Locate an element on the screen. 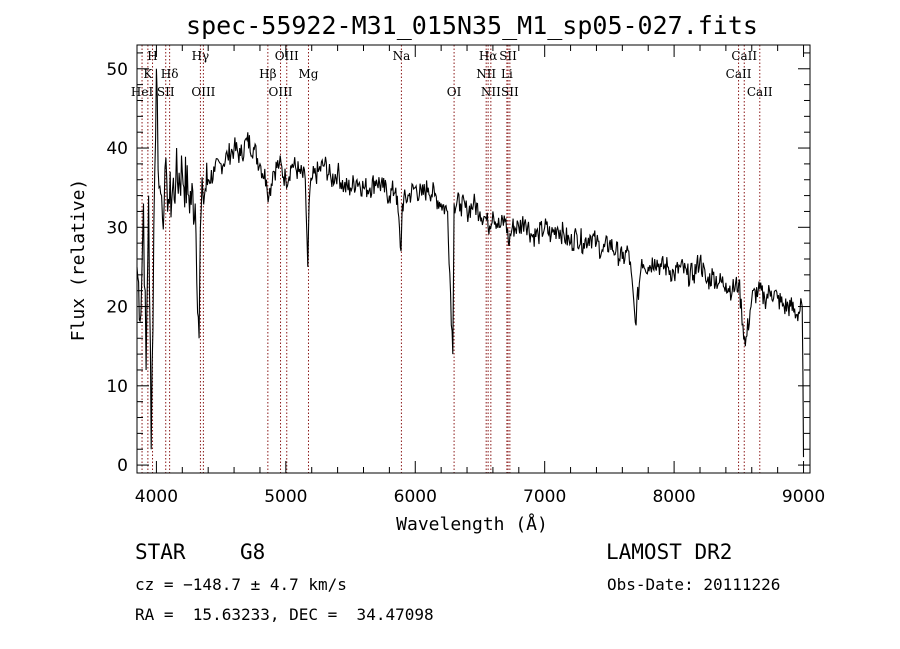 This screenshot has width=900, height=649. y-axis-label: Flux (relative) is located at coordinates (78, 260).